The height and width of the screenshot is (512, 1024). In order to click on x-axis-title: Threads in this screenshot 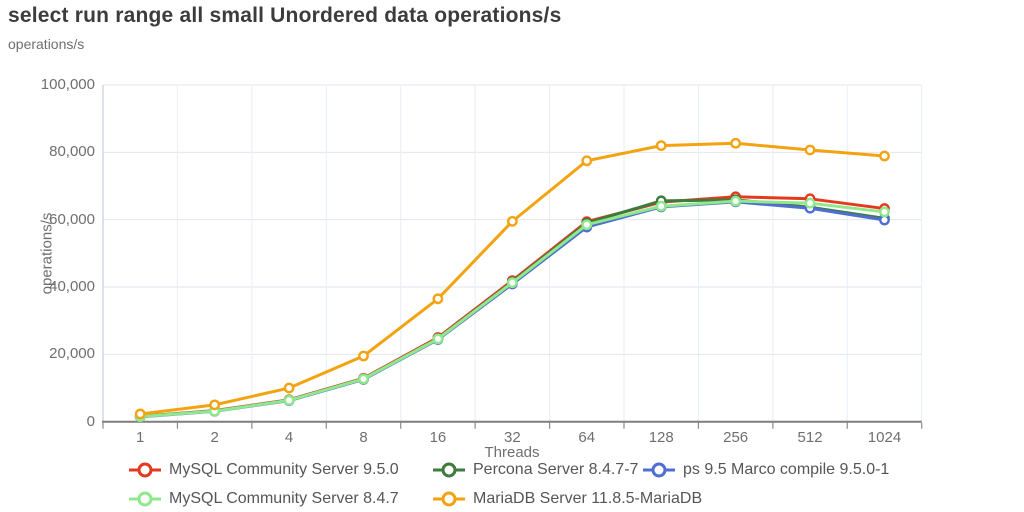, I will do `click(512, 452)`.